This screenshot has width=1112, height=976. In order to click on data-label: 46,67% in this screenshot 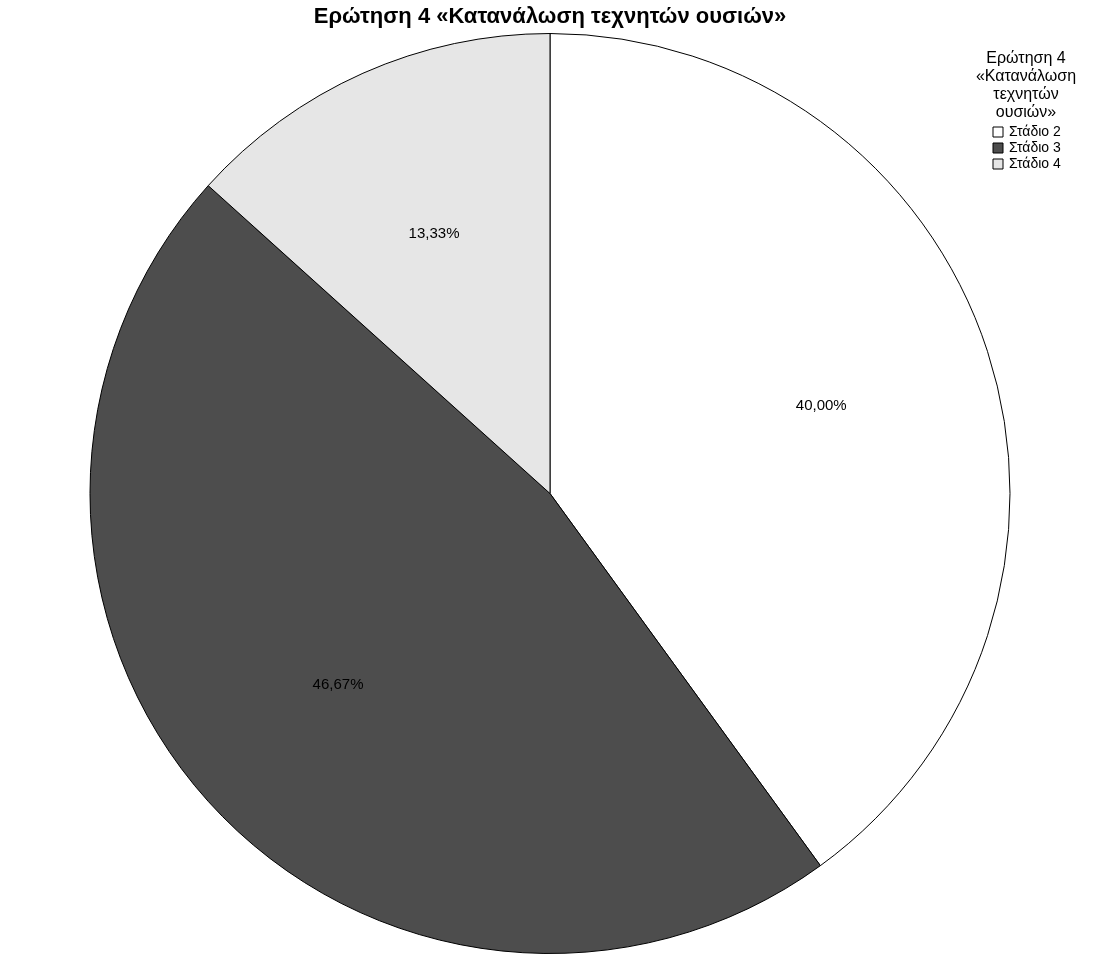, I will do `click(338, 684)`.